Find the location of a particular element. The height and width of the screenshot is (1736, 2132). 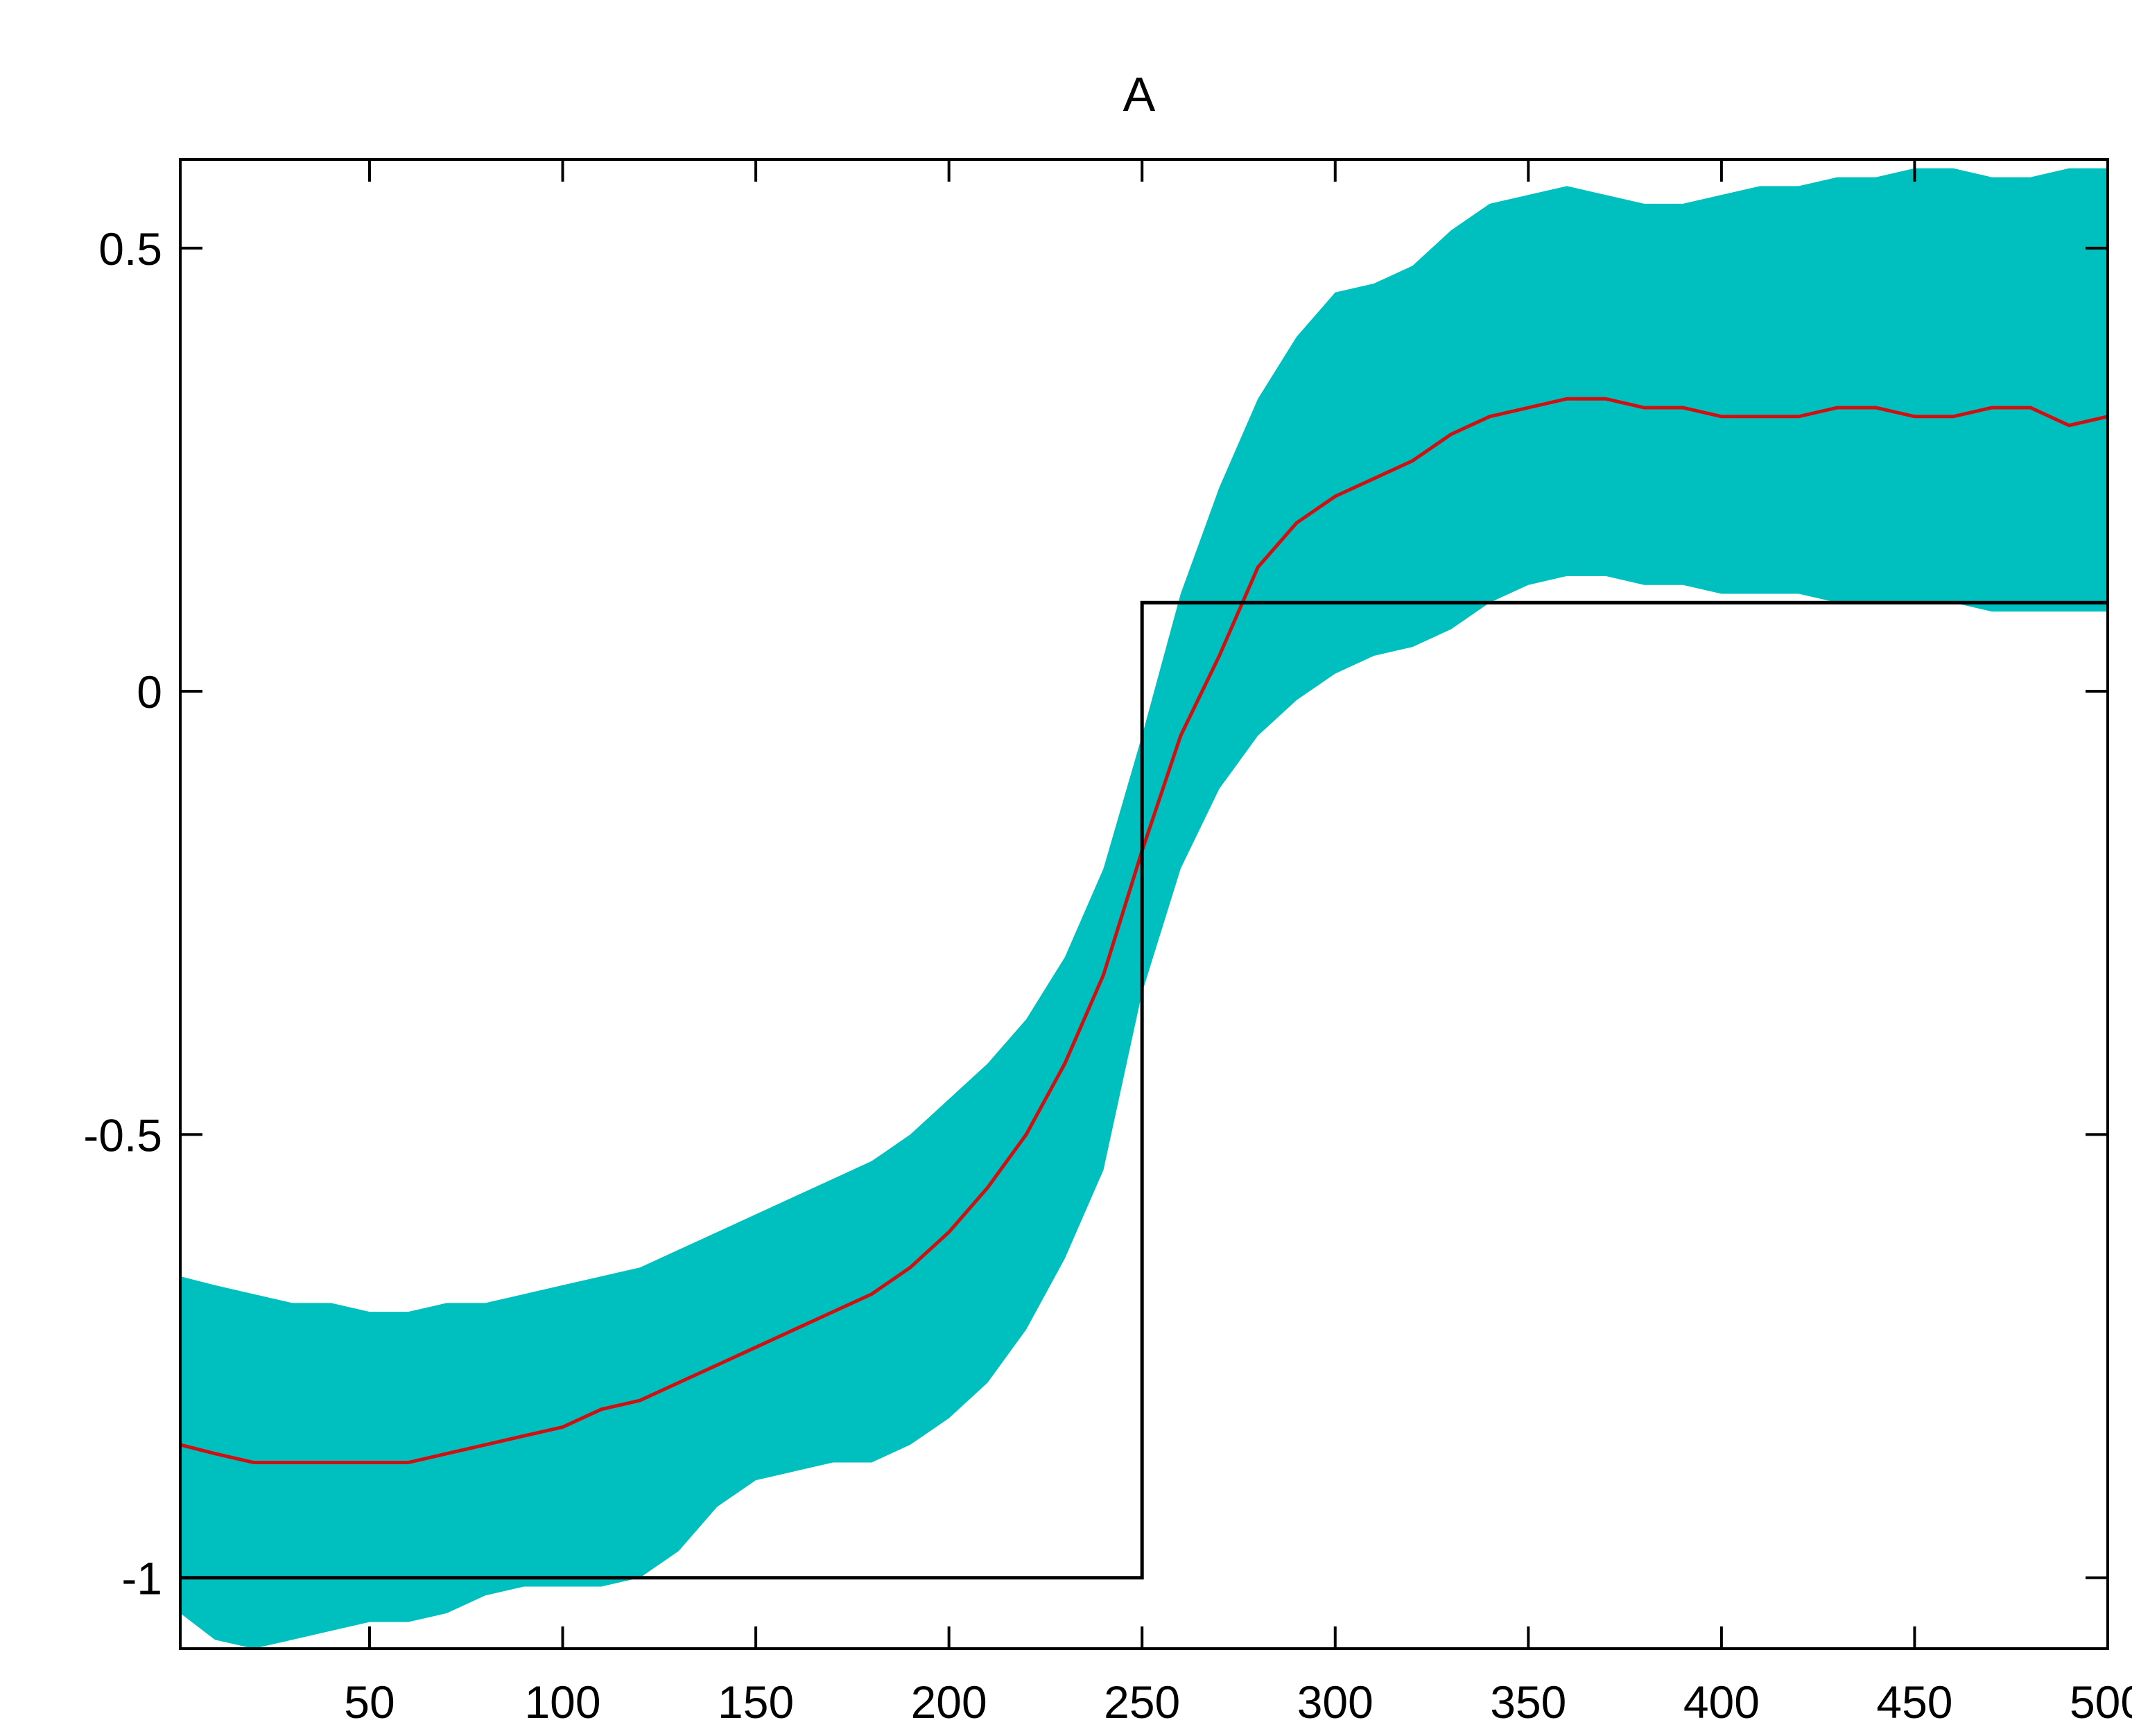

x-tick-label: 200 is located at coordinates (949, 1702).